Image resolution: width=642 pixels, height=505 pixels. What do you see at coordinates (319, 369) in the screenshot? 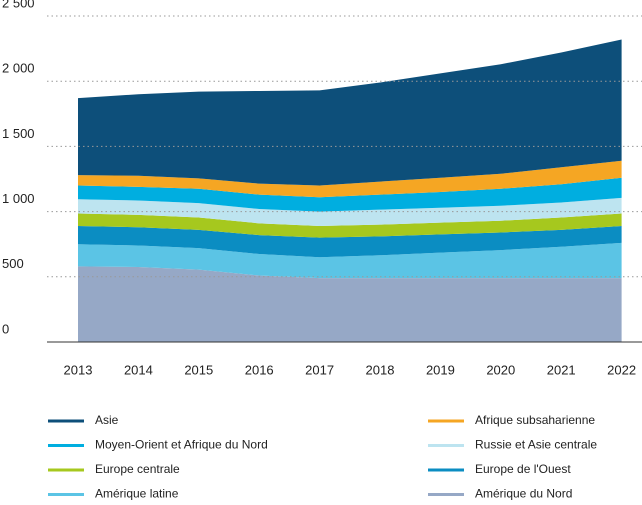
I see `x-tick-label: 2017` at bounding box center [319, 369].